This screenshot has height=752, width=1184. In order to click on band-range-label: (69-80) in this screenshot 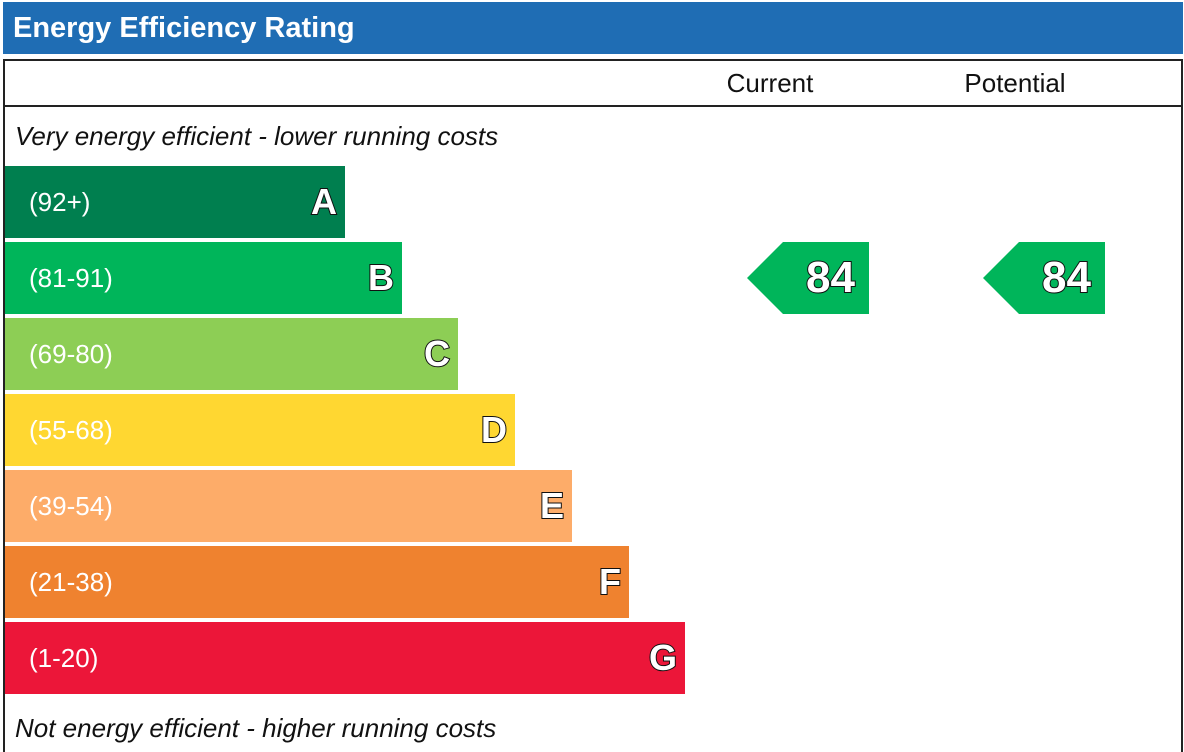, I will do `click(71, 354)`.